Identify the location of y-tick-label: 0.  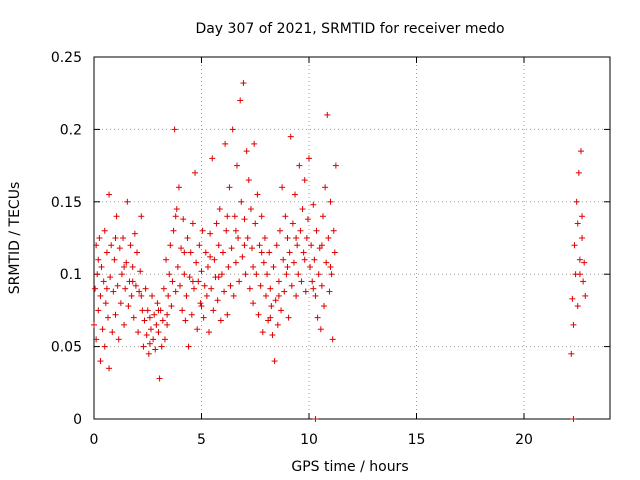
(77, 420).